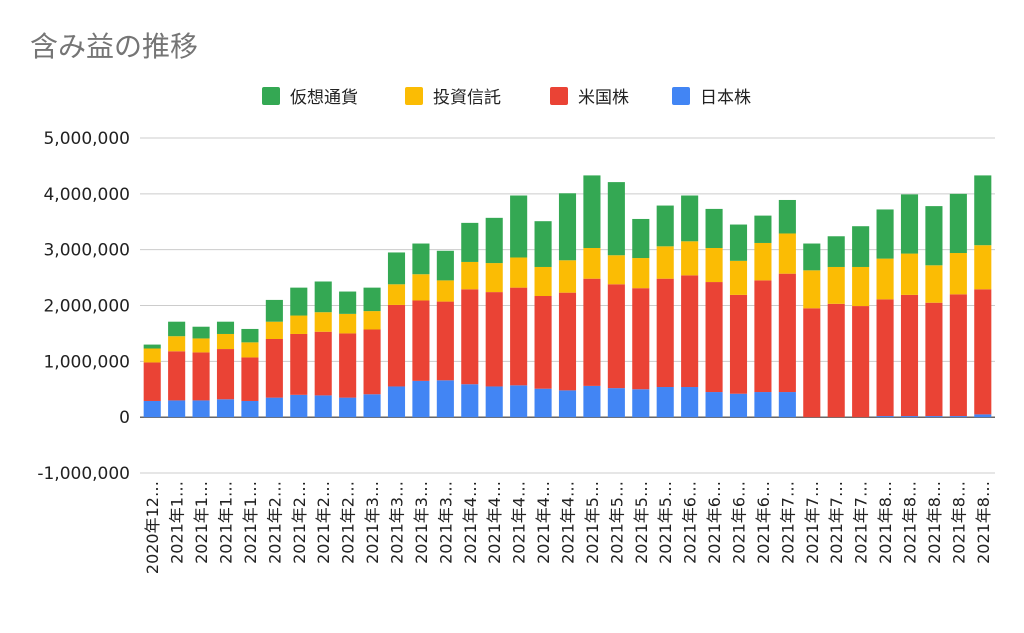 This screenshot has height=633, width=1024. Describe the element at coordinates (467, 98) in the screenshot. I see `legend-label: 投資信託` at that location.